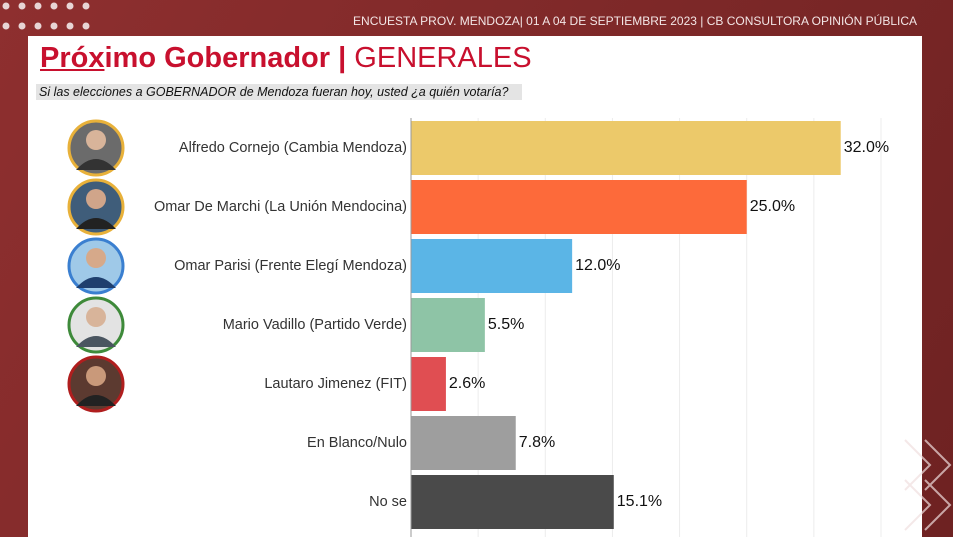 The width and height of the screenshot is (953, 537). Describe the element at coordinates (335, 384) in the screenshot. I see `category-label: Lautaro Jimenez (FIT)` at that location.